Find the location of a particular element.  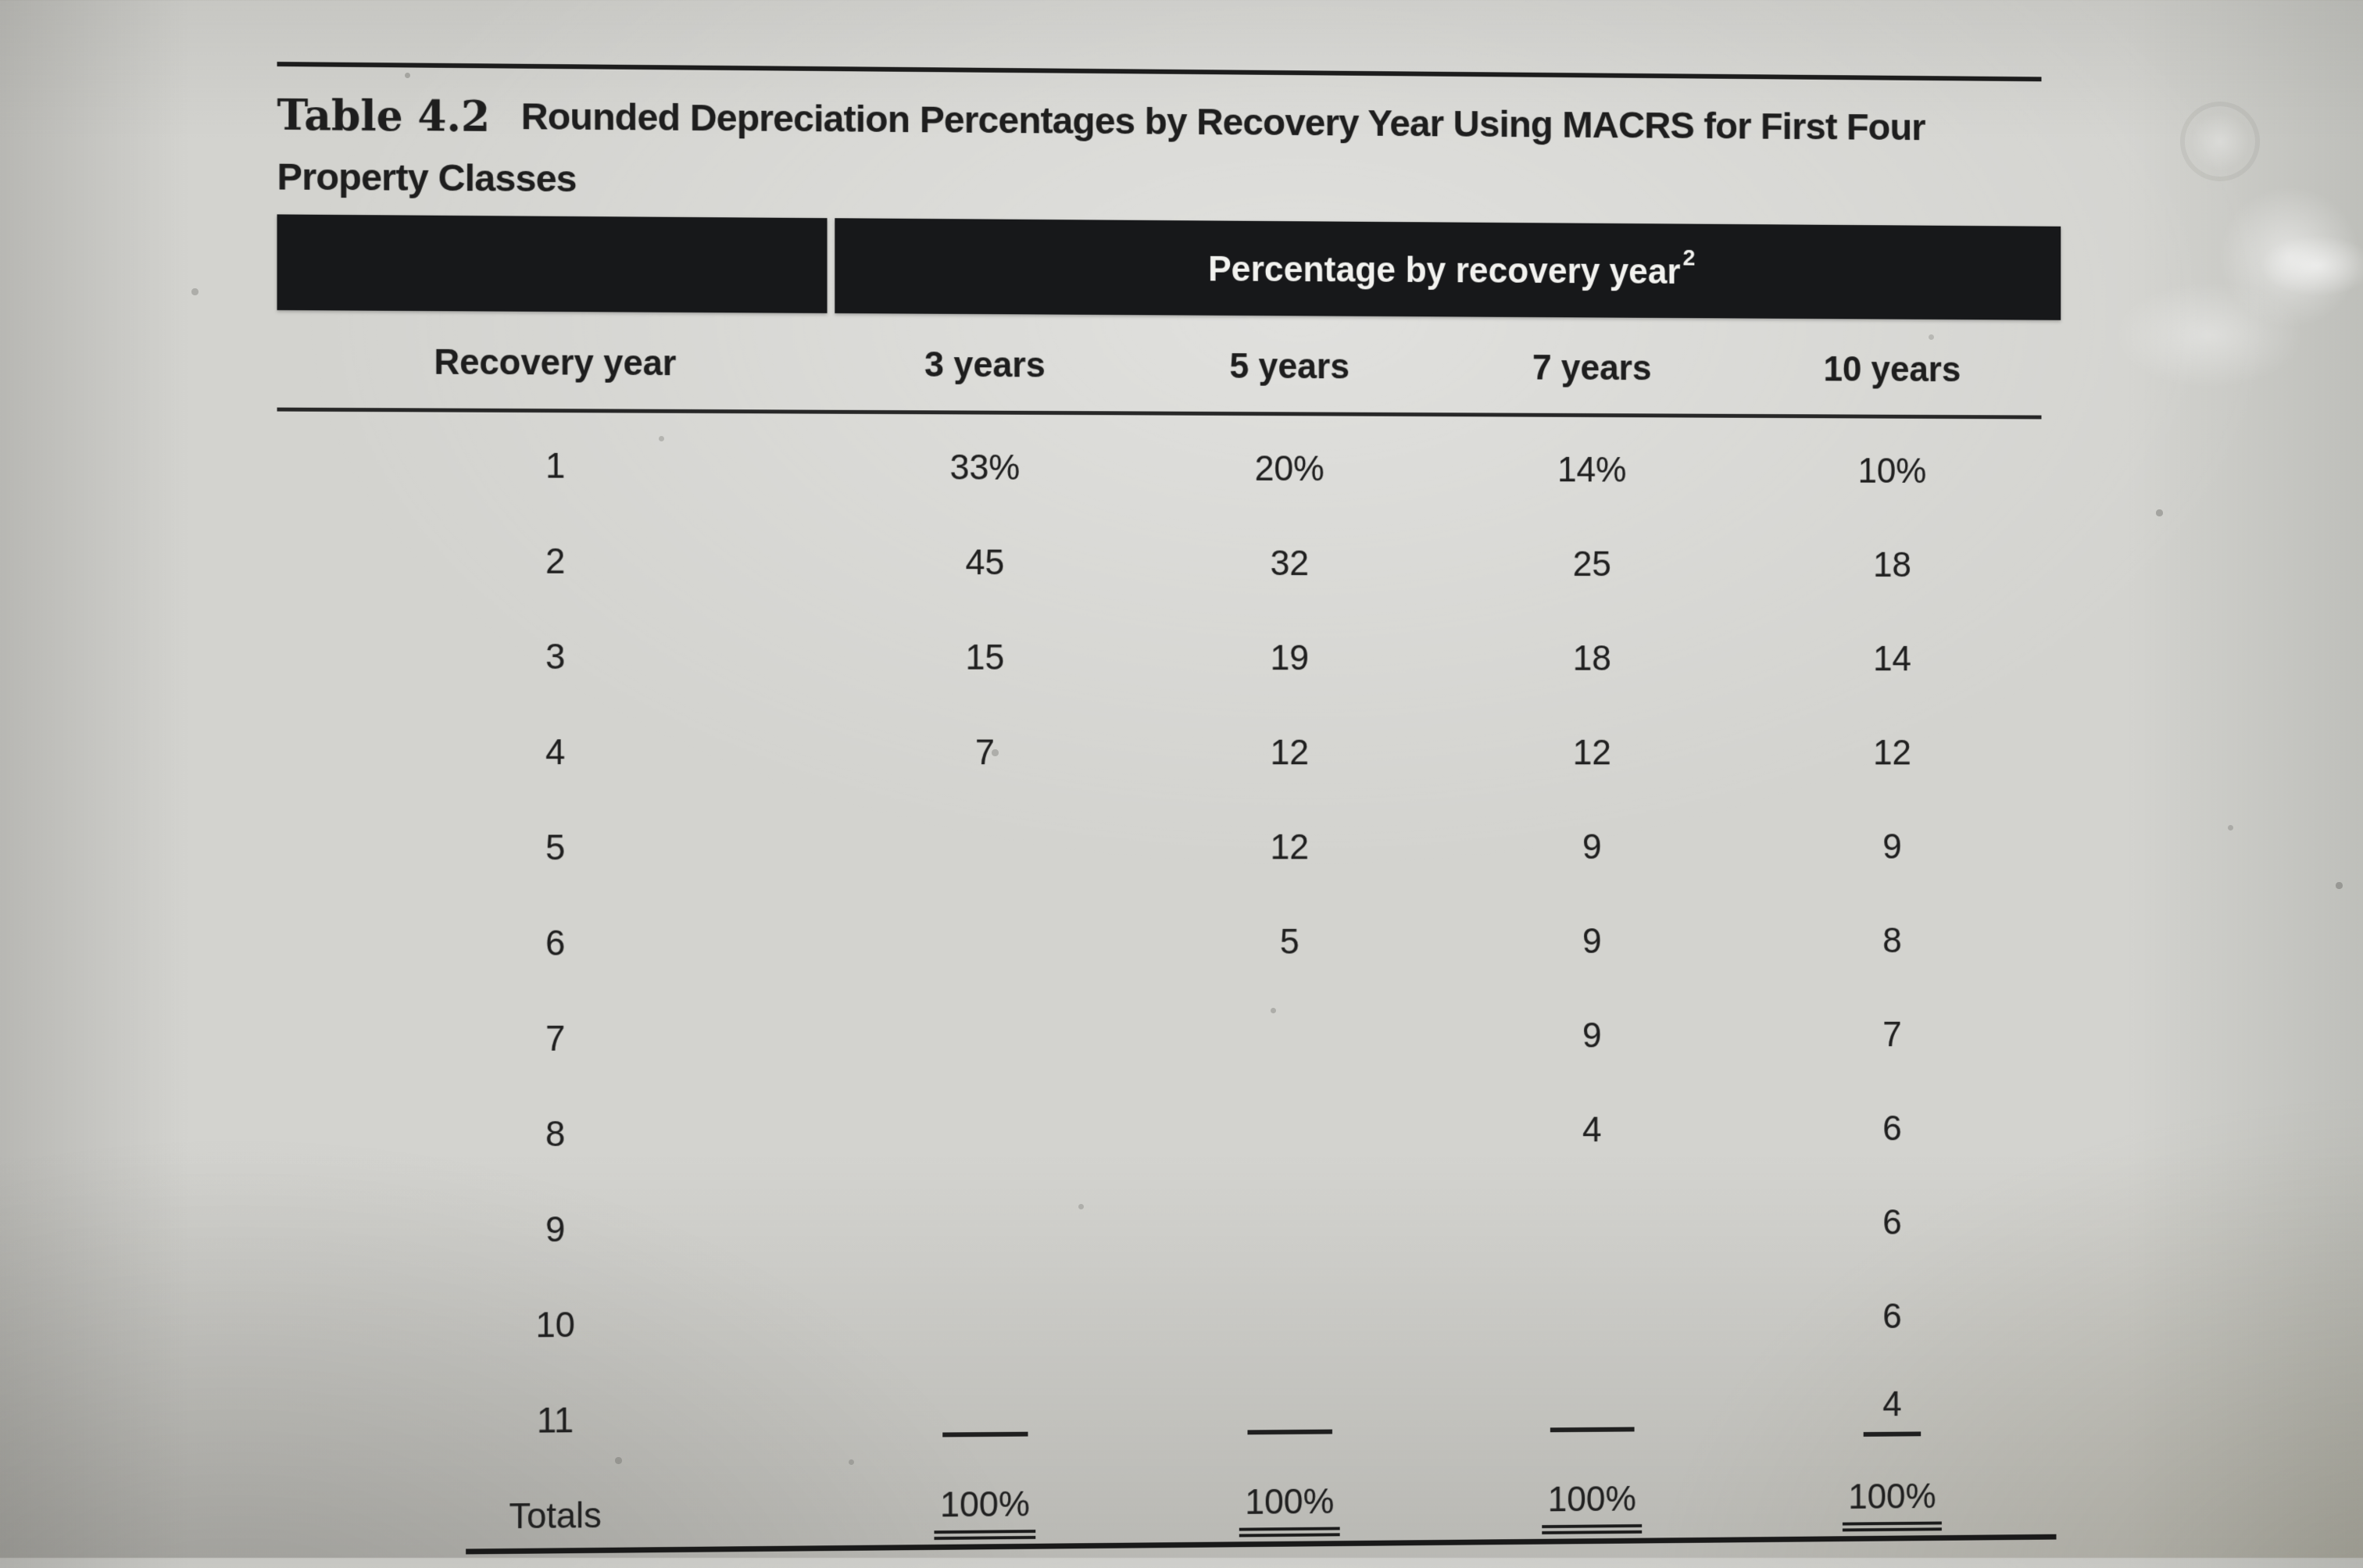

header-band-spanner: Percentage by recovery year 2 is located at coordinates (1448, 269).